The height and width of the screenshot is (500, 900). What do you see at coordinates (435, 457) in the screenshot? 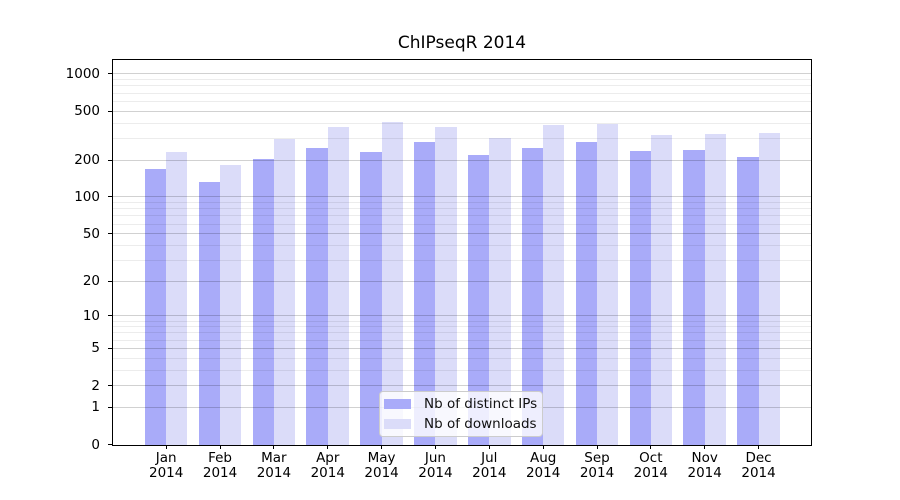
I see `x-tick-month: Jun` at bounding box center [435, 457].